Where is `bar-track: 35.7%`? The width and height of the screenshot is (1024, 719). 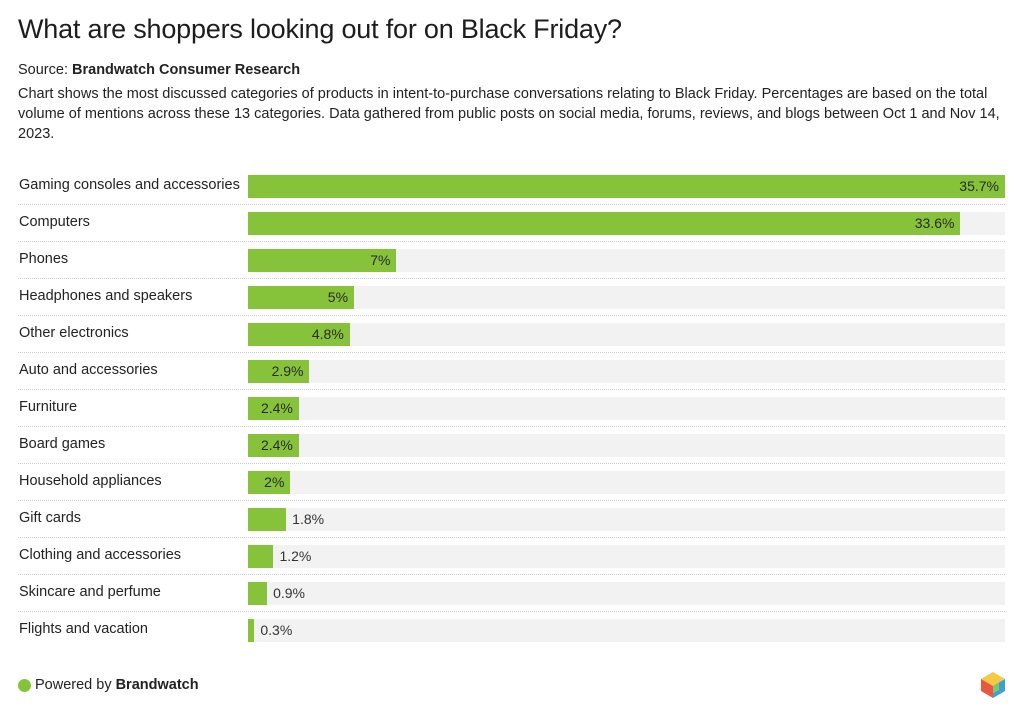
bar-track: 35.7% is located at coordinates (626, 186).